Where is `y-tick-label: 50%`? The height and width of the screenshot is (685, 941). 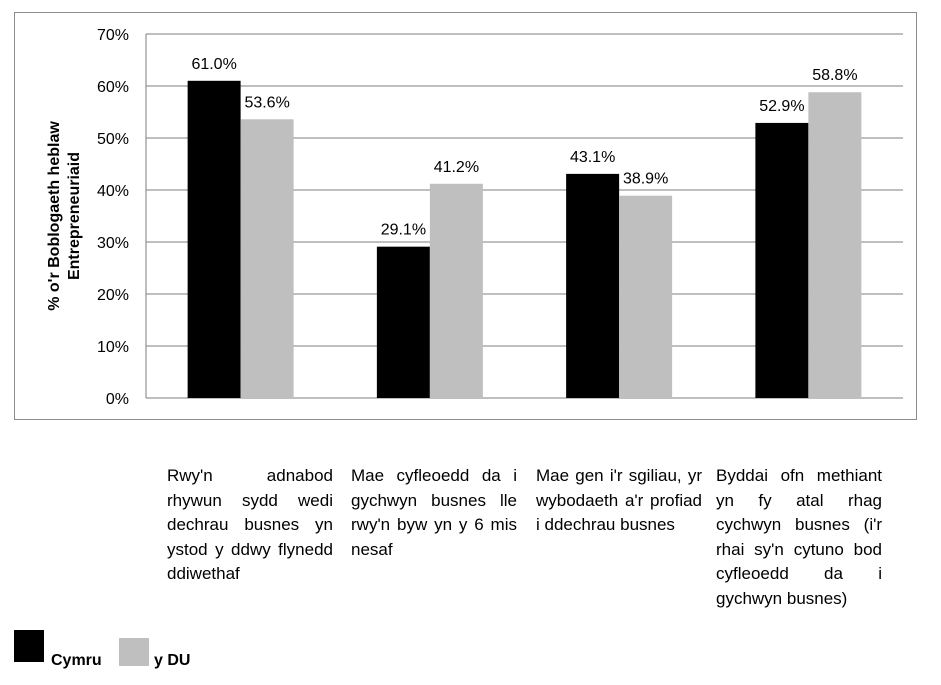 y-tick-label: 50% is located at coordinates (113, 139).